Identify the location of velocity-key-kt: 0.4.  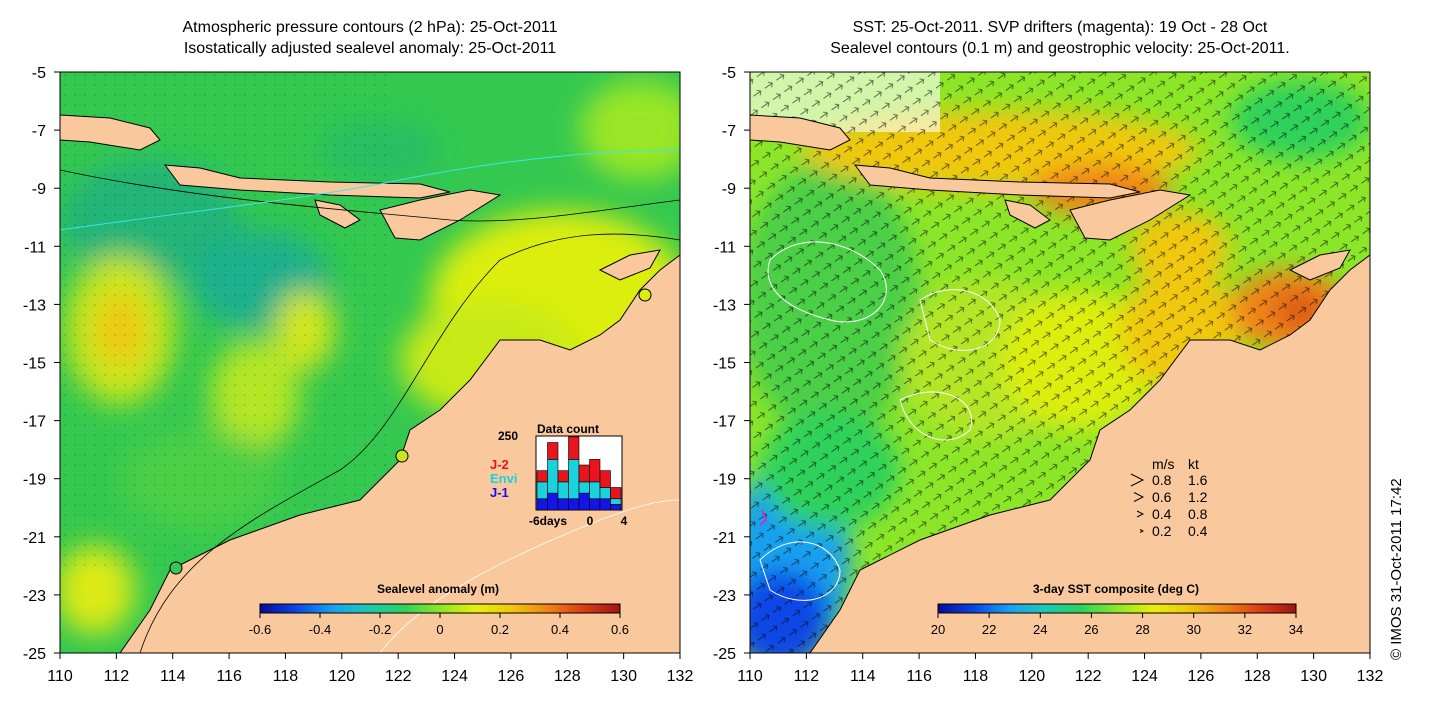
(1198, 531).